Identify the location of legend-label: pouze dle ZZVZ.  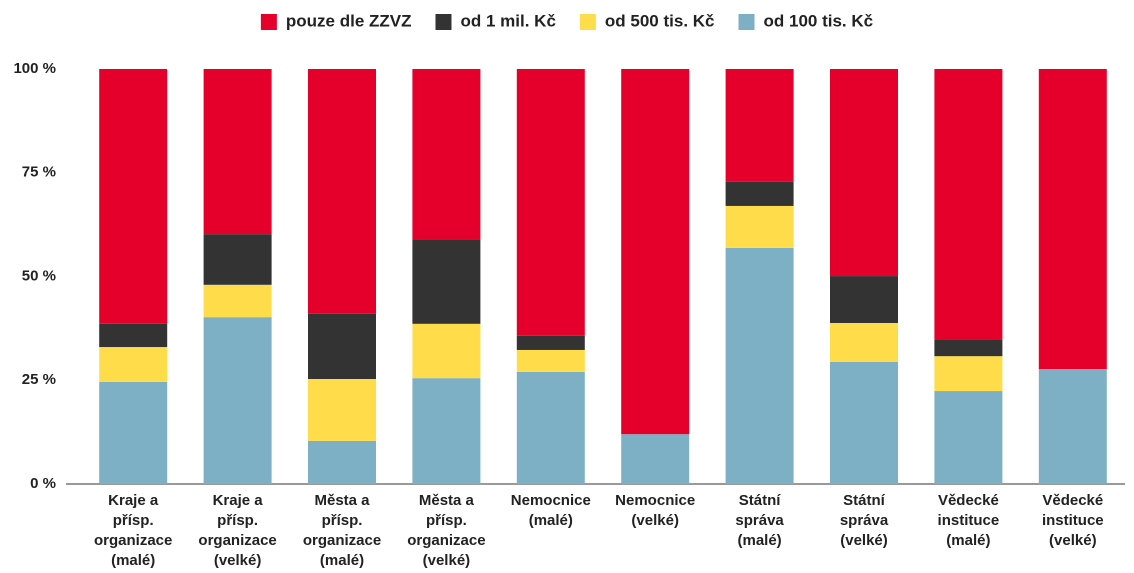
(349, 20).